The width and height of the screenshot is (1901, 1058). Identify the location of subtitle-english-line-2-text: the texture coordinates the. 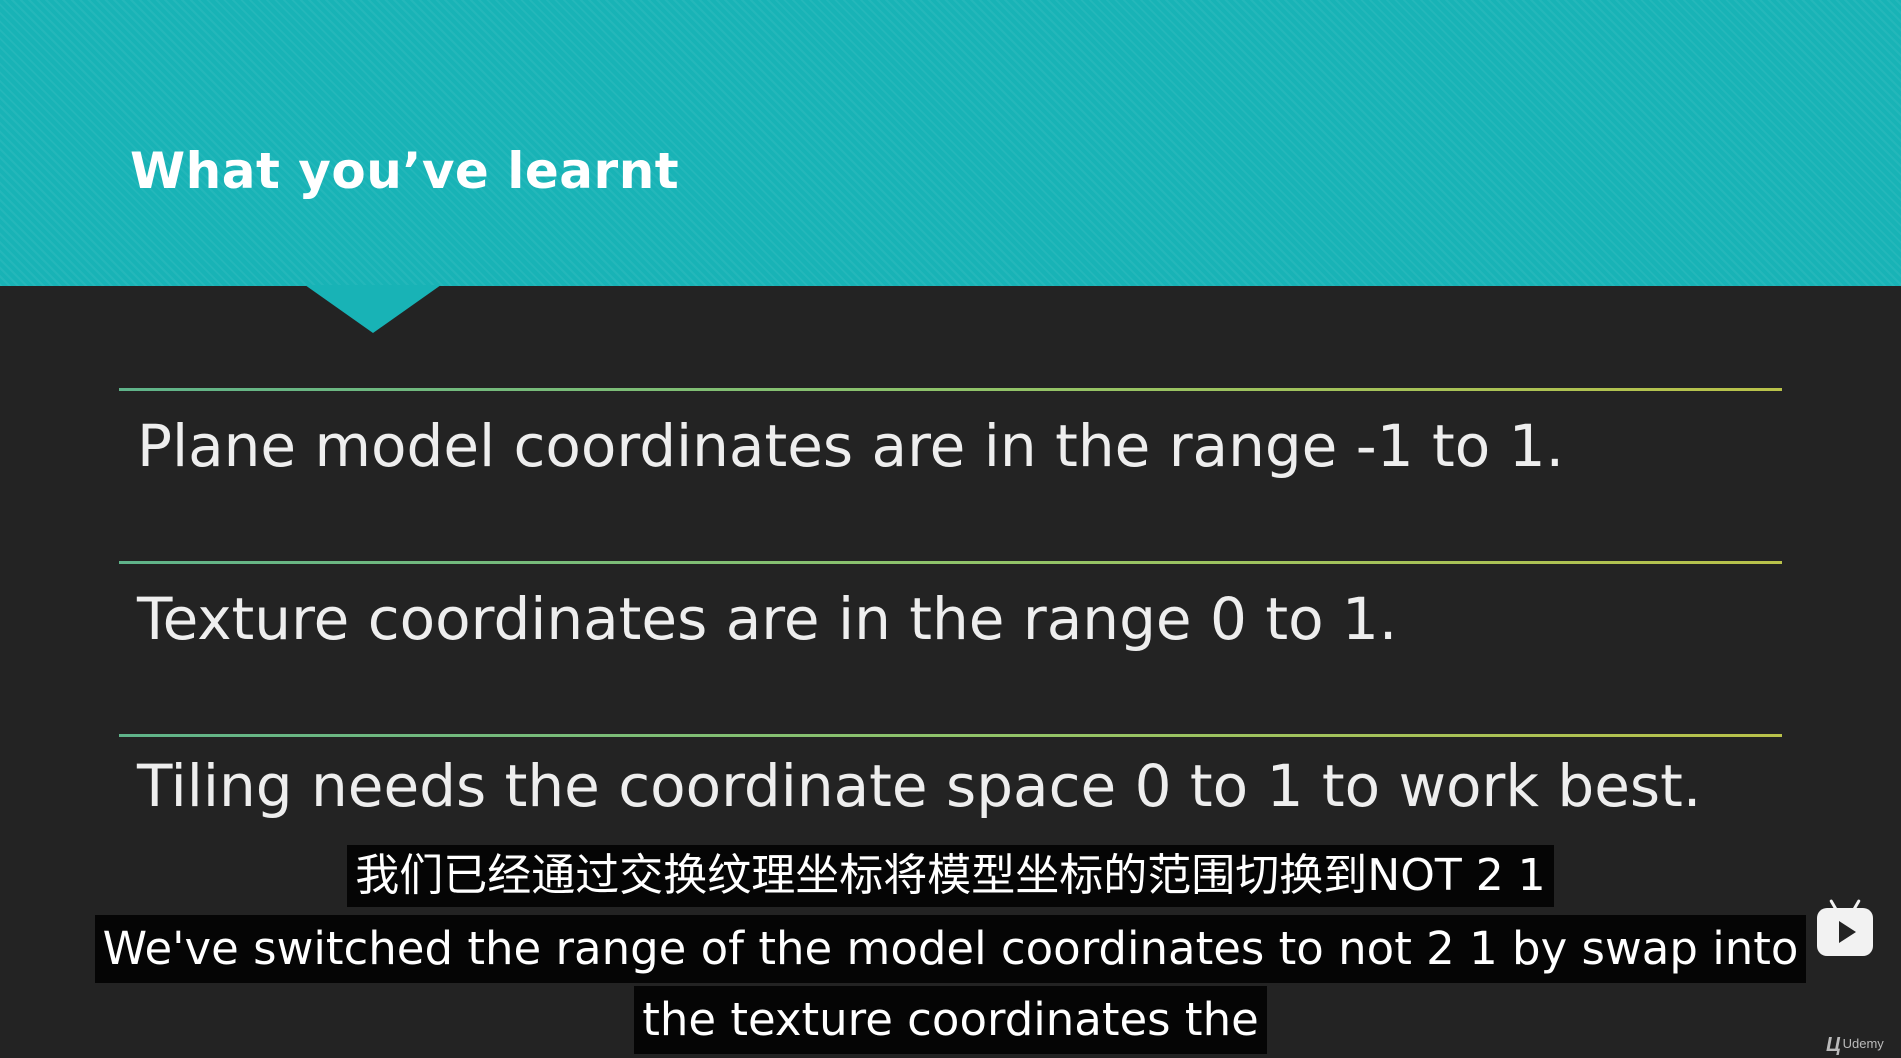
(950, 1020).